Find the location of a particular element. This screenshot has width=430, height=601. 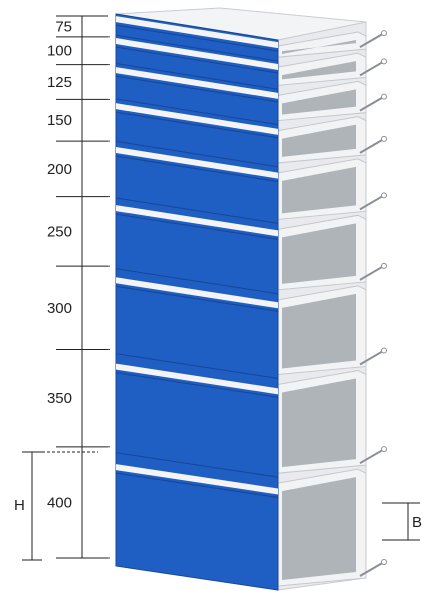

height-ruler: 75 100 125 150 200 250 300 350 400 is located at coordinates (79, 287).